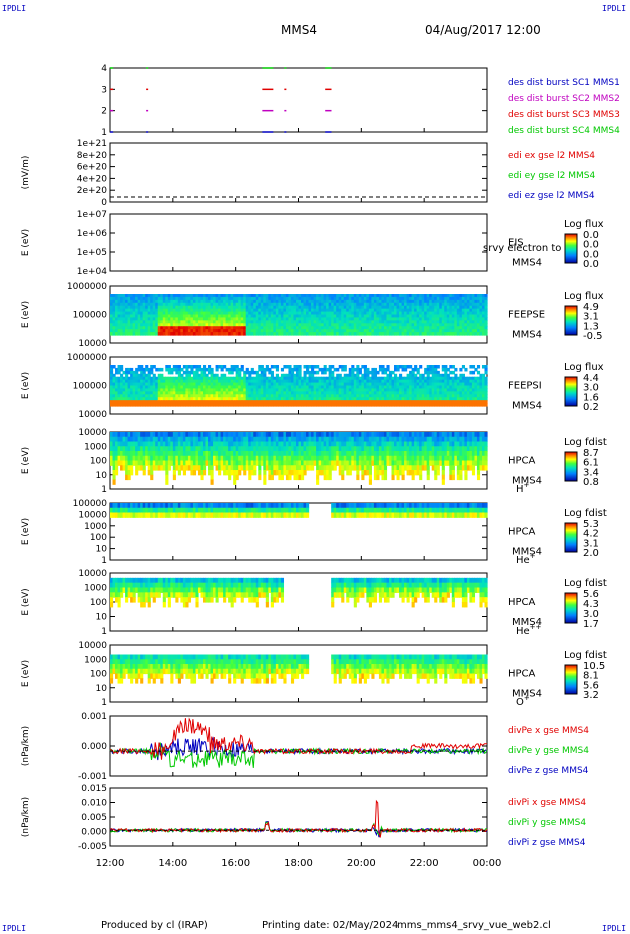 The height and width of the screenshot is (934, 630). What do you see at coordinates (92, 144) in the screenshot?
I see `y-tick-label: 1e+21` at bounding box center [92, 144].